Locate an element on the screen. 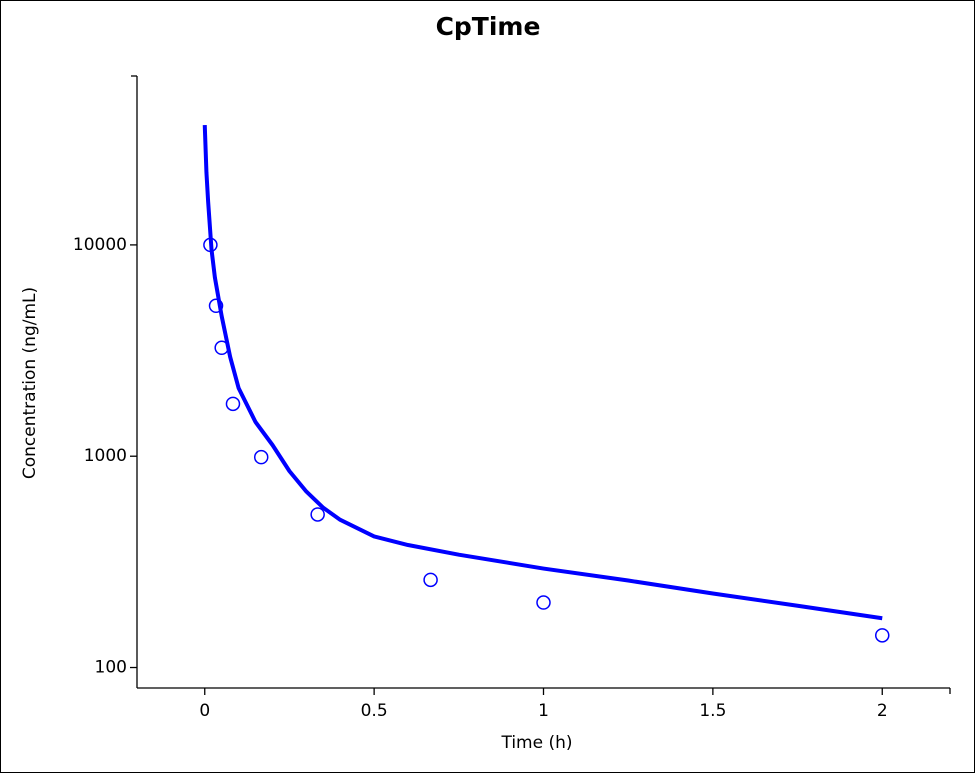  y-tick-label: 100 is located at coordinates (111, 668).